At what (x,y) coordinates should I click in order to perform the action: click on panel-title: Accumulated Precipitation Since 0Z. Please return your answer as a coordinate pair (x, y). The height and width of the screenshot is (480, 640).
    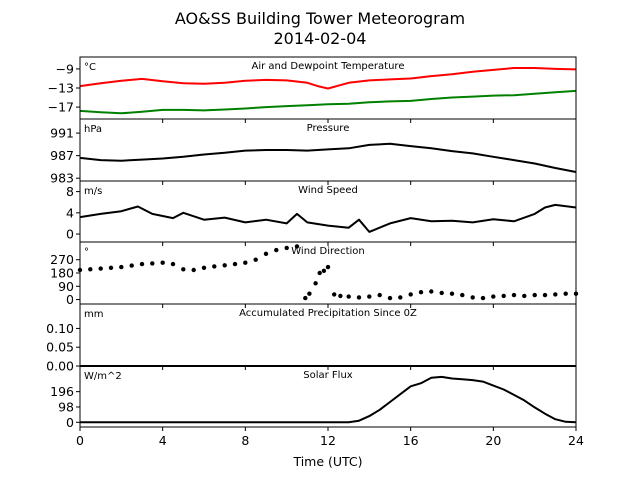
    Looking at the image, I should click on (328, 313).